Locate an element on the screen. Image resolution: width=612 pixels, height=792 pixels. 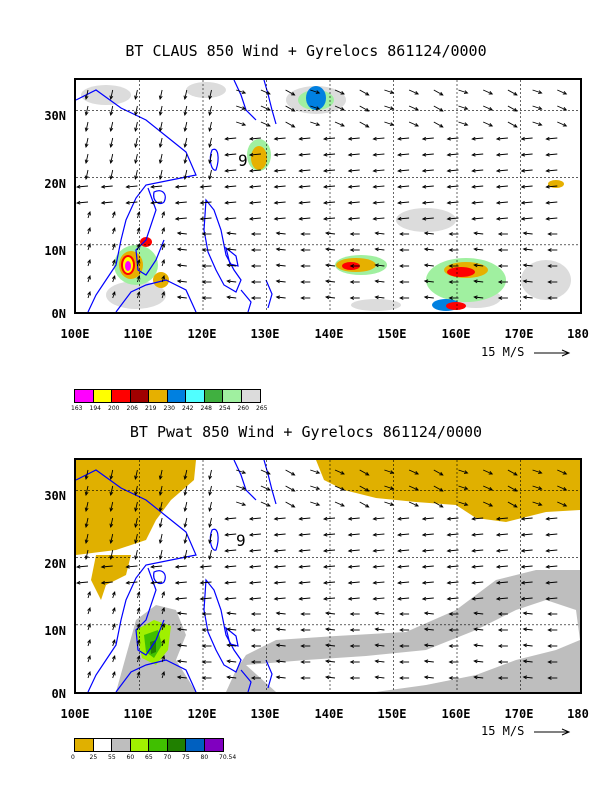
wind-scale: 15 M/S is located at coordinates (526, 731).